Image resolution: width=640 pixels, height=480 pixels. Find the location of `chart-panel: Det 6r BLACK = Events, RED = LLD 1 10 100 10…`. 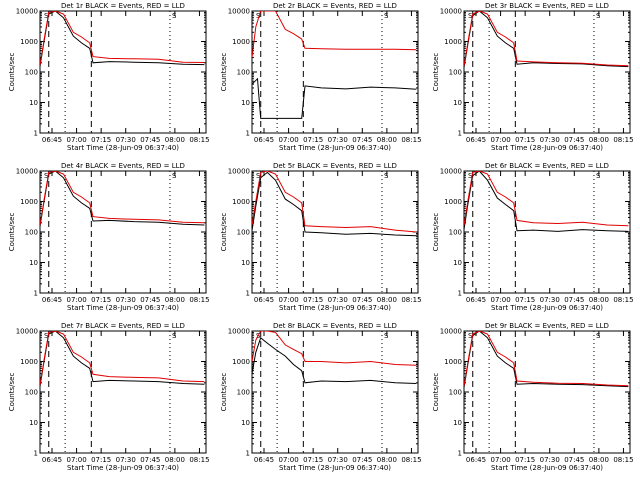

chart-panel: Det 6r BLACK = Events, RED = LLD 1 10 100 10… is located at coordinates (533, 237).